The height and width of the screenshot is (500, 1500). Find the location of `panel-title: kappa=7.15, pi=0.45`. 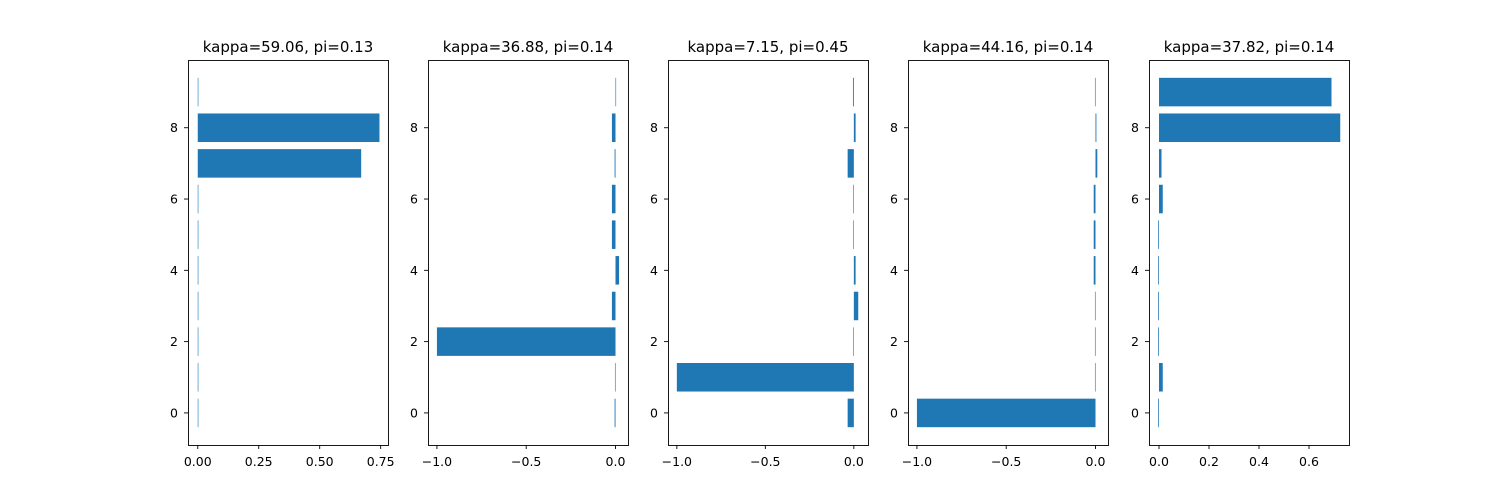

panel-title: kappa=7.15, pi=0.45 is located at coordinates (767, 47).